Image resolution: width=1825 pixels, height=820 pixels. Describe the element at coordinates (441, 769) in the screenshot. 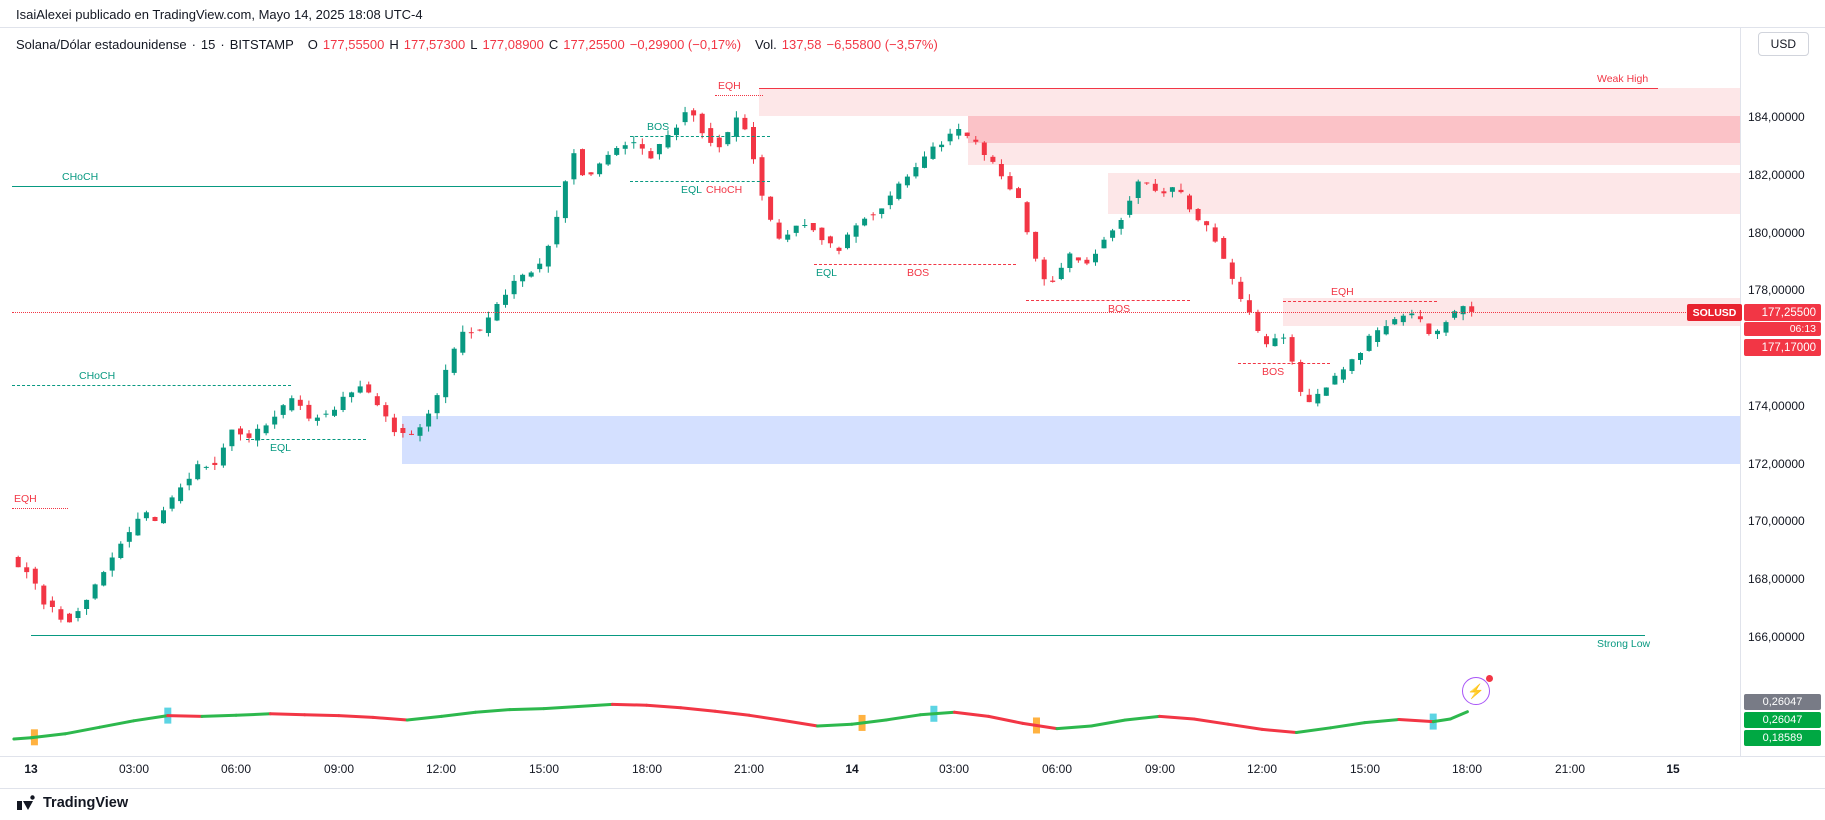

I see `time-axis-label: 12:00` at that location.